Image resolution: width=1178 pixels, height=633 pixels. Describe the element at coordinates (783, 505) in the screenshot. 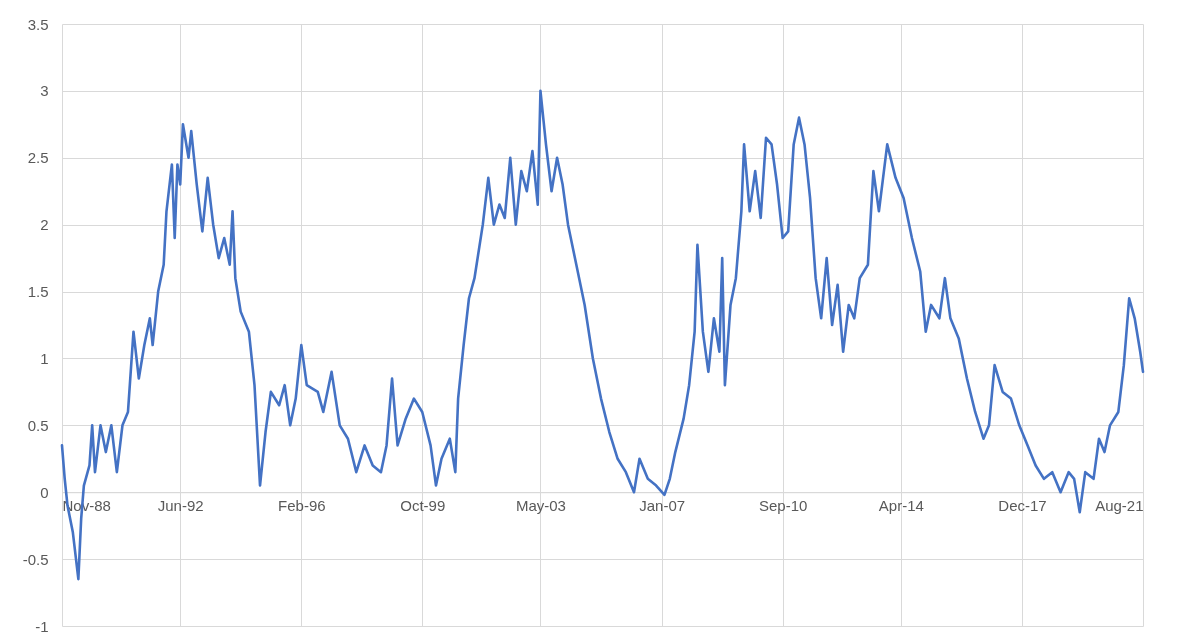

I see `x-tick-label: Sep-10` at that location.